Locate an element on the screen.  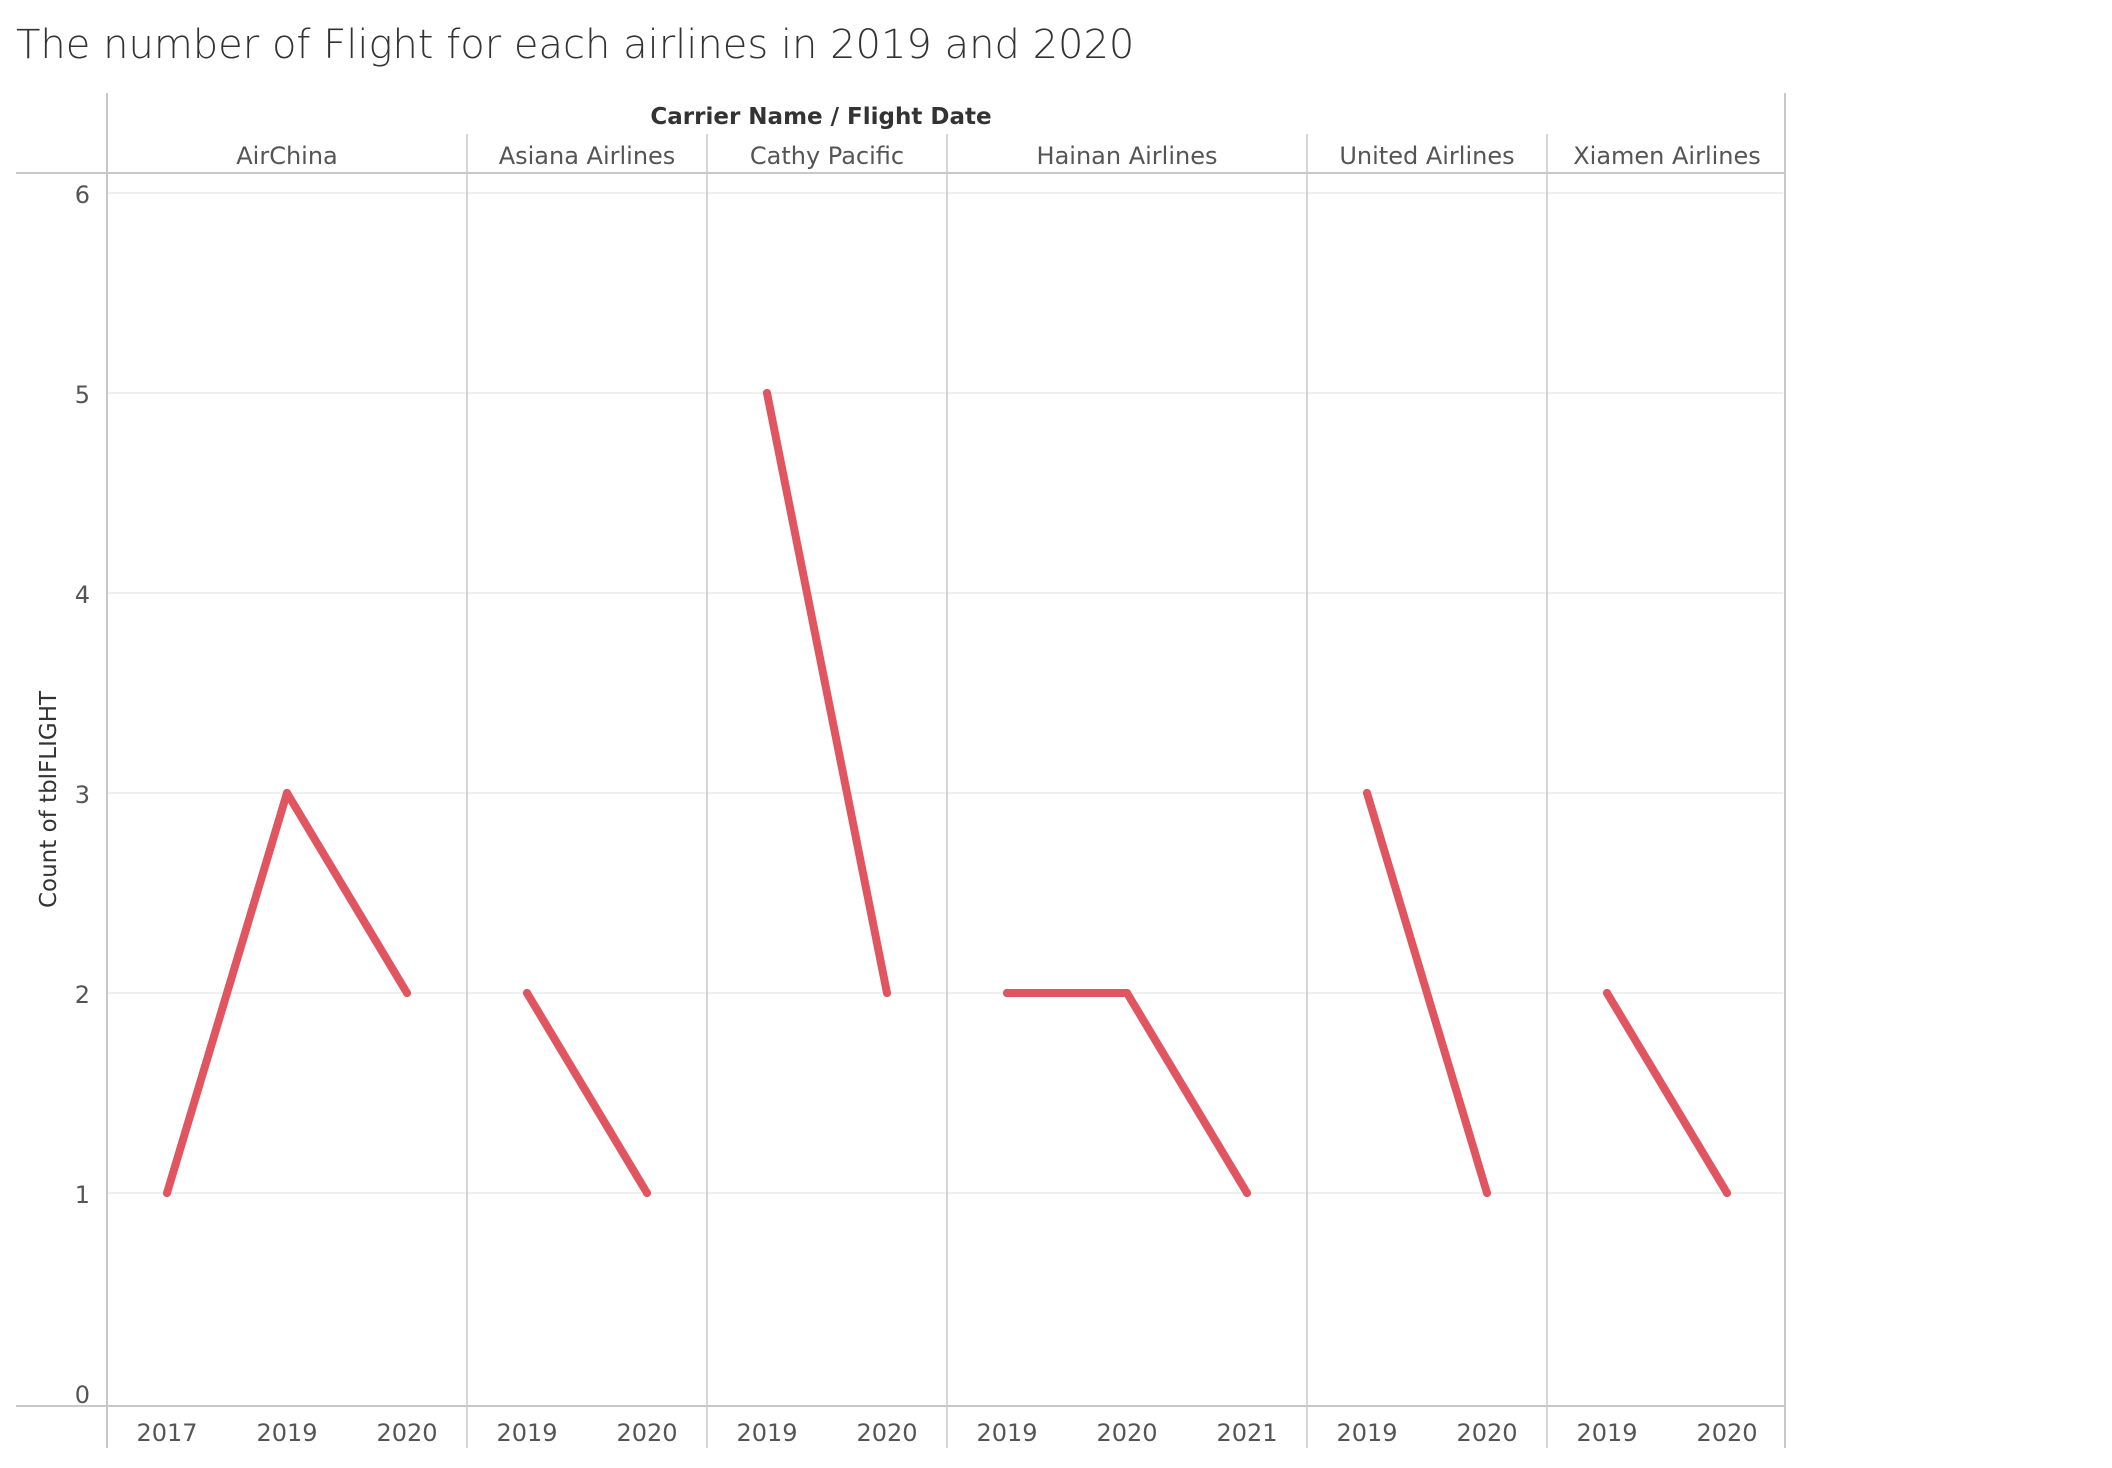
y-axis-label: Count of tblFLIGHT is located at coordinates (49, 799).